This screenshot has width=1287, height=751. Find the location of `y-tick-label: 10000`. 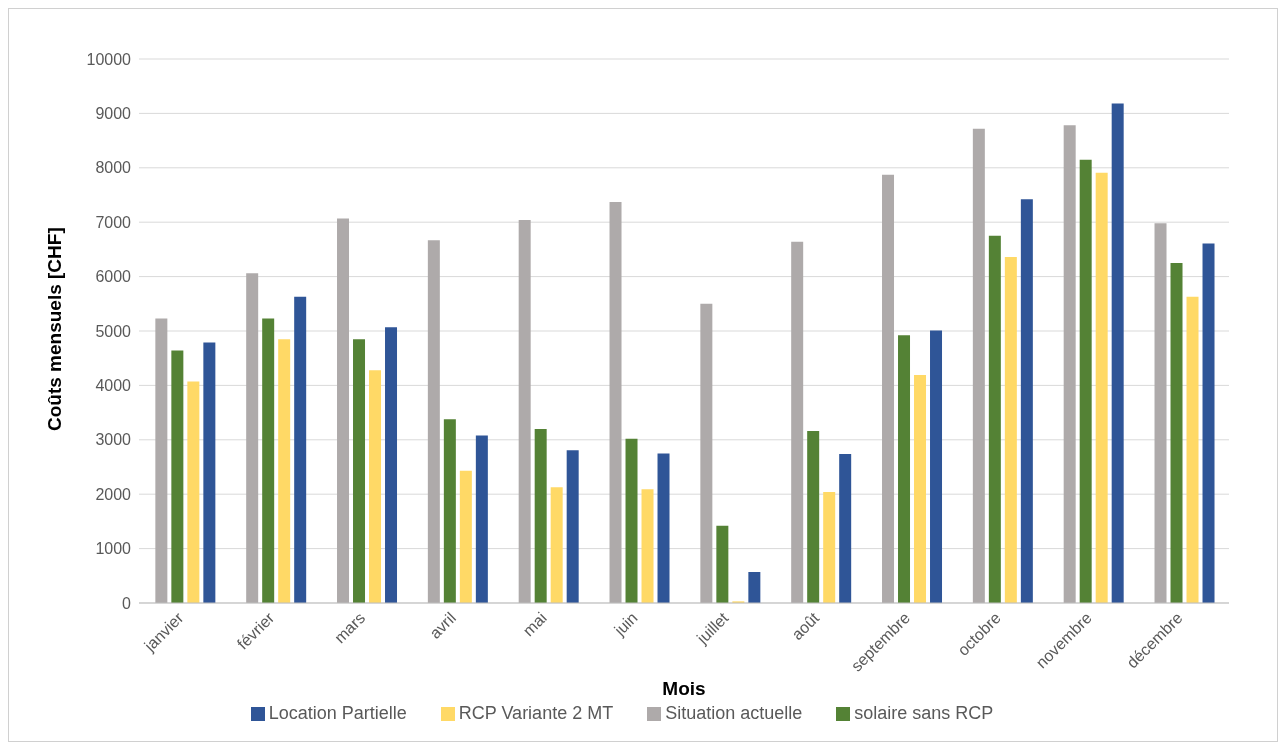

y-tick-label: 10000 is located at coordinates (109, 59).